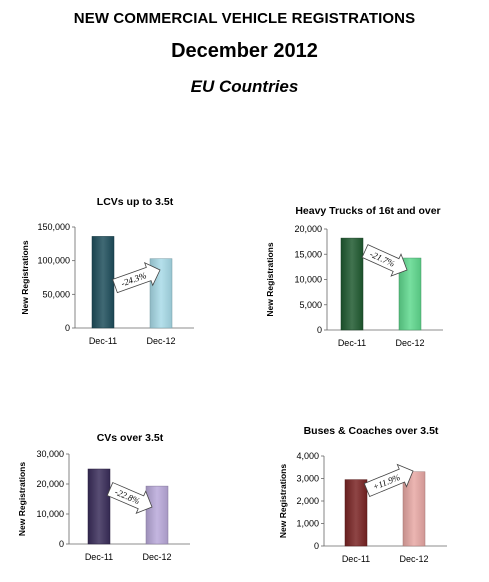 The image size is (489, 582). I want to click on chart-title: LCVs up to 3.5t, so click(135, 202).